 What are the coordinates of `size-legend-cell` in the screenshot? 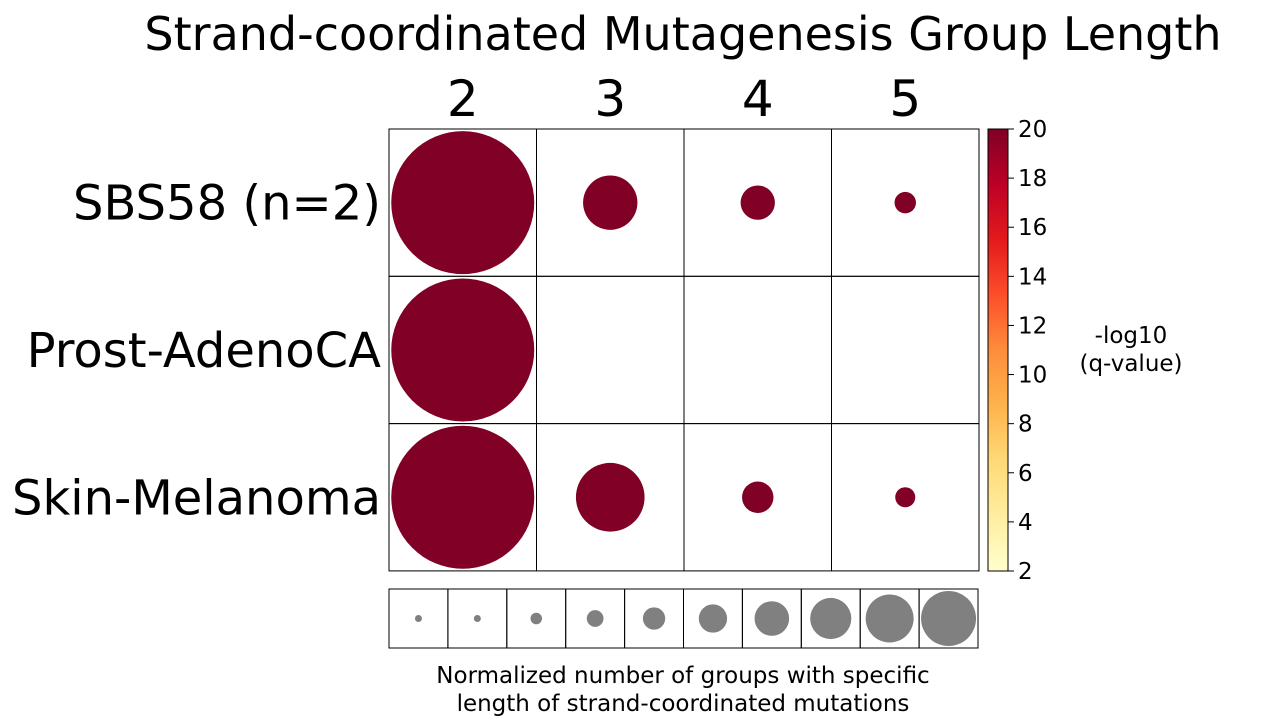 It's located at (948, 618).